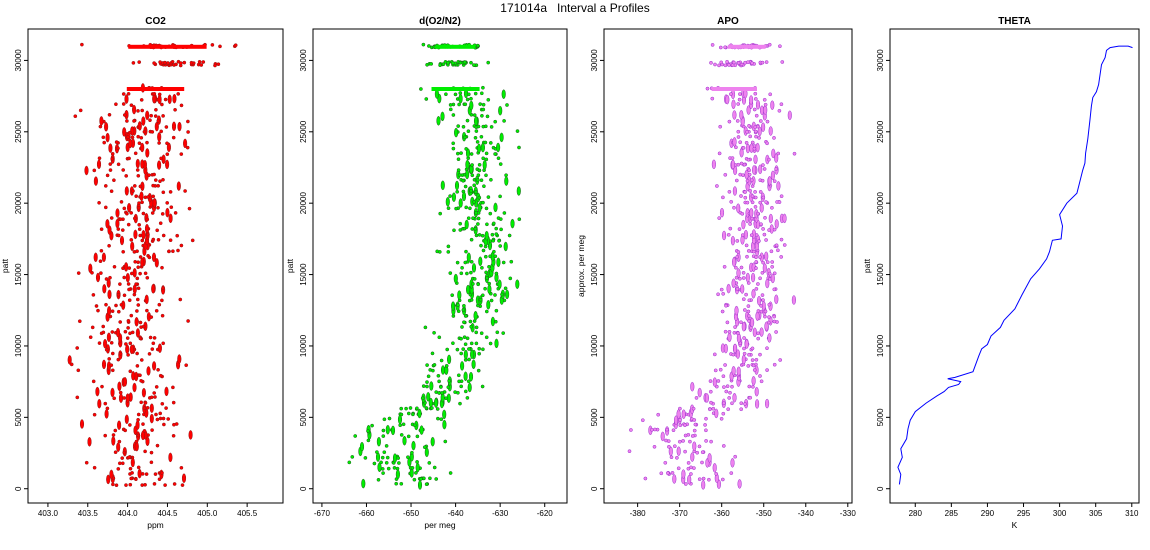 The height and width of the screenshot is (550, 1150). I want to click on co2-x-tick-label: 405.0, so click(207, 513).